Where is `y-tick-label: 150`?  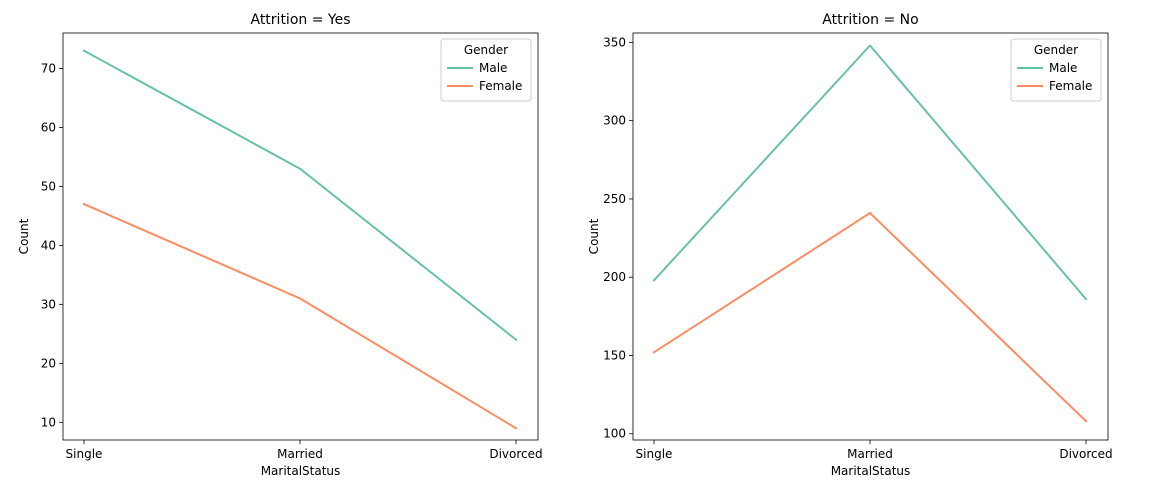 y-tick-label: 150 is located at coordinates (614, 355).